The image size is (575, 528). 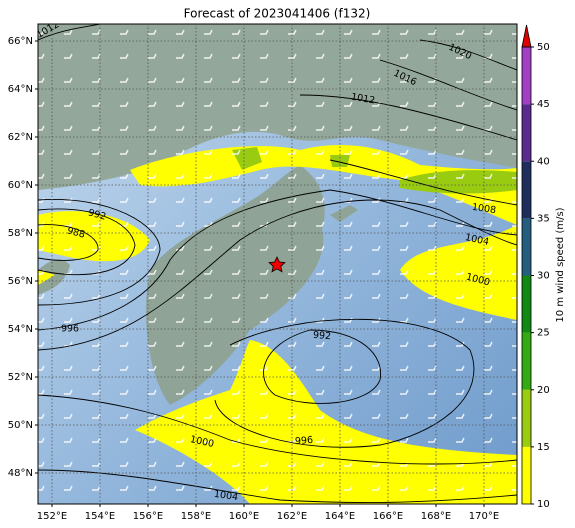 I want to click on contour-label: 988, so click(x=76, y=232).